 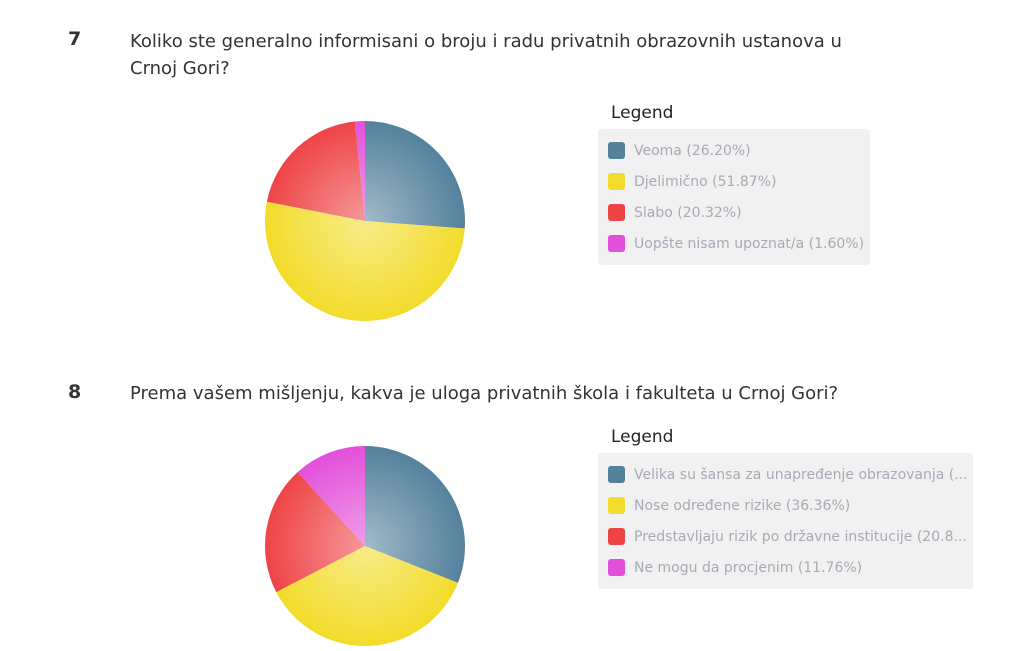 What do you see at coordinates (705, 181) in the screenshot?
I see `legend-label: Djelimično (51.87%)` at bounding box center [705, 181].